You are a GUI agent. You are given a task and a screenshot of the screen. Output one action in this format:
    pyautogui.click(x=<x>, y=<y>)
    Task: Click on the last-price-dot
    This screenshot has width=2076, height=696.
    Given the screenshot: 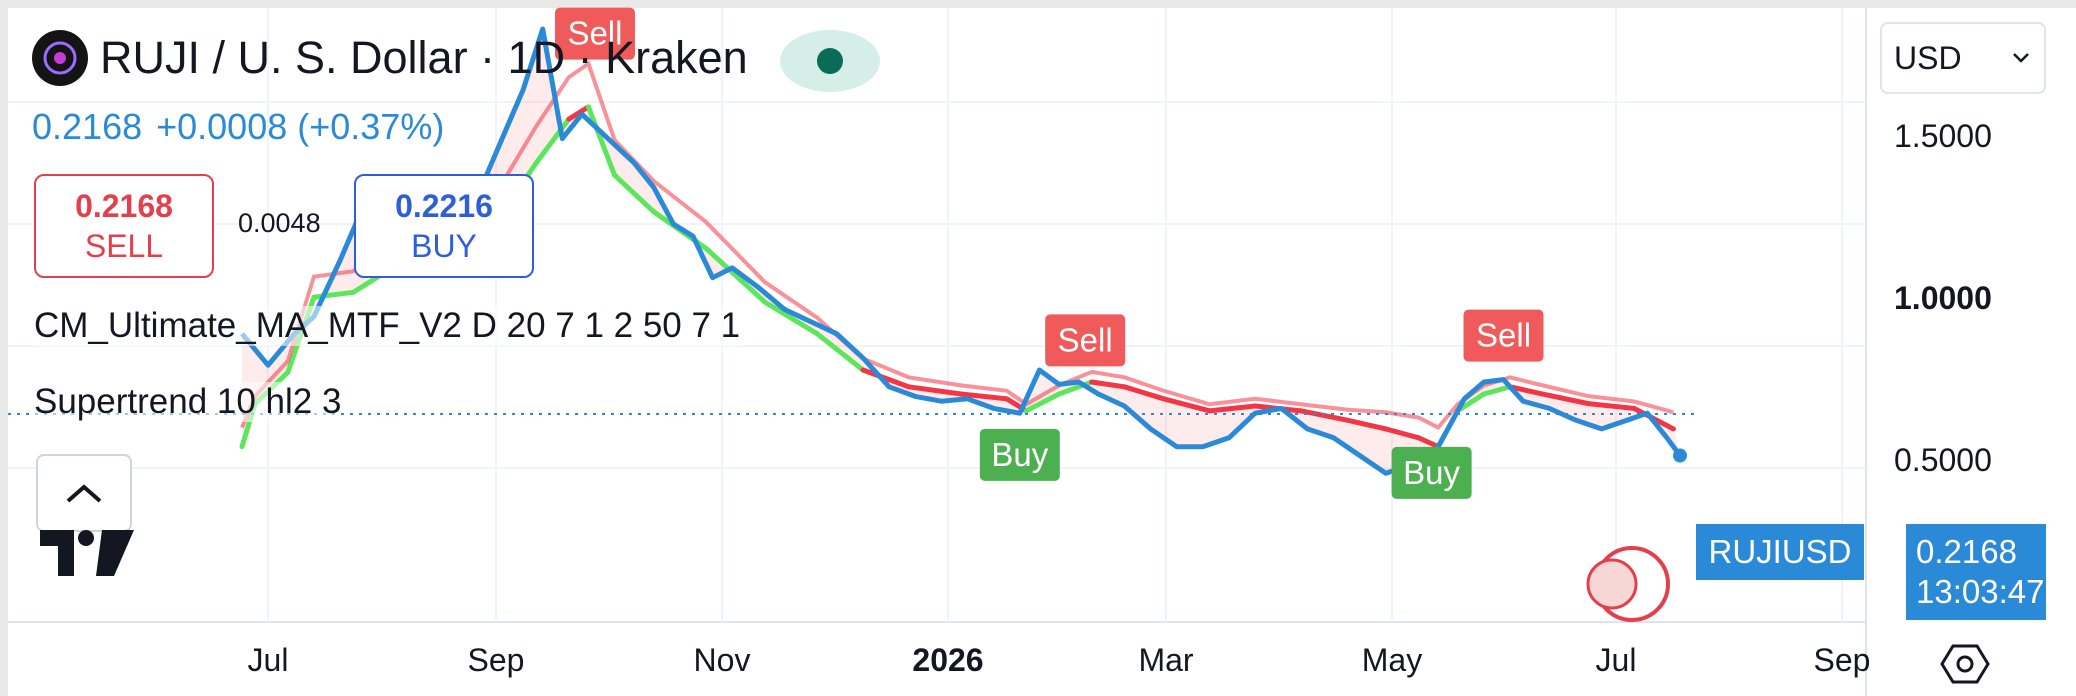 What is the action you would take?
    pyautogui.click(x=1680, y=455)
    